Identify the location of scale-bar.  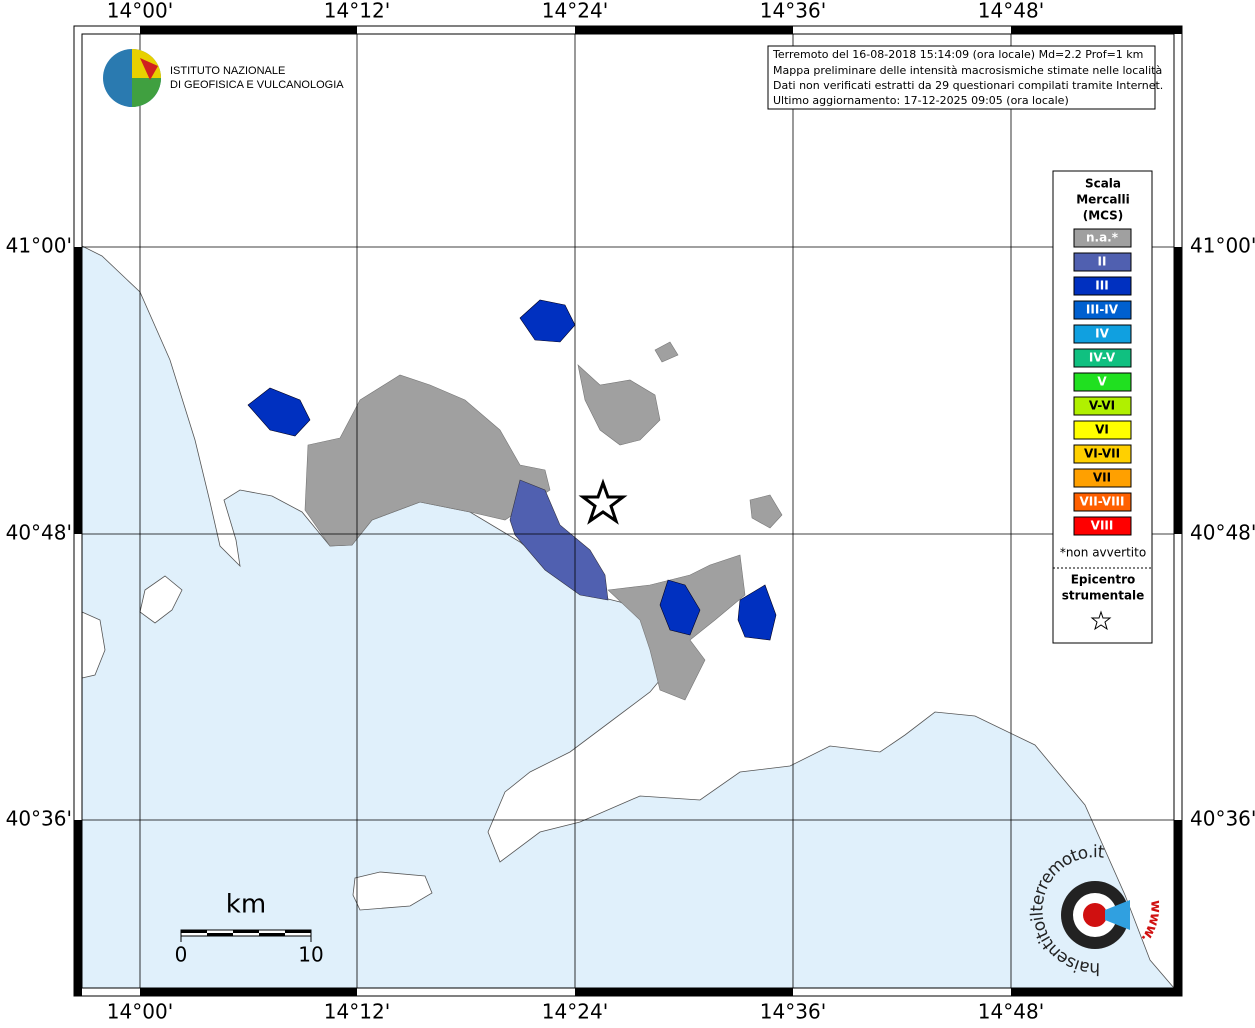
(246, 935).